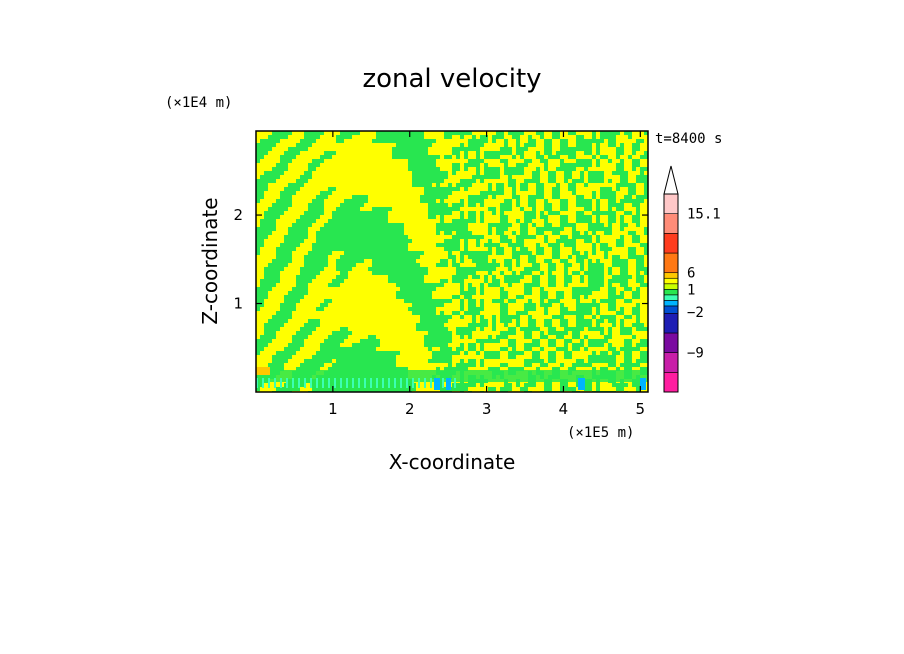 This screenshot has height=654, width=904. Describe the element at coordinates (564, 409) in the screenshot. I see `x-tick-label: 4` at that location.